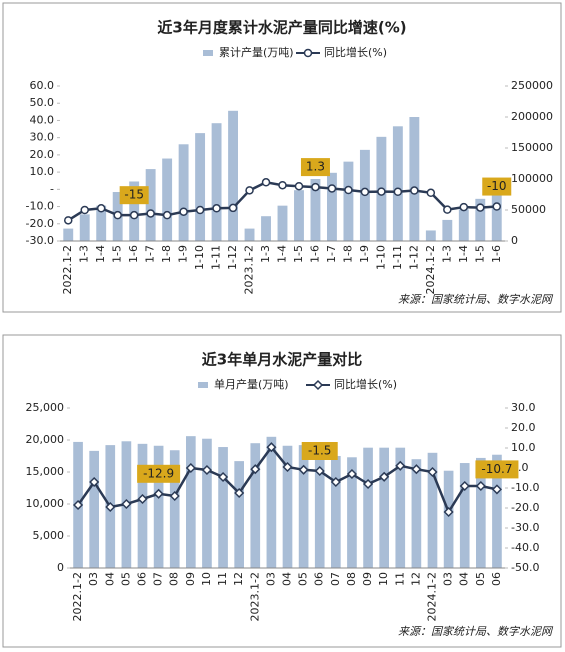 Image resolution: width=565 pixels, height=652 pixels. What do you see at coordinates (49, 535) in the screenshot?
I see `y-tick-label: 5,000` at bounding box center [49, 535].